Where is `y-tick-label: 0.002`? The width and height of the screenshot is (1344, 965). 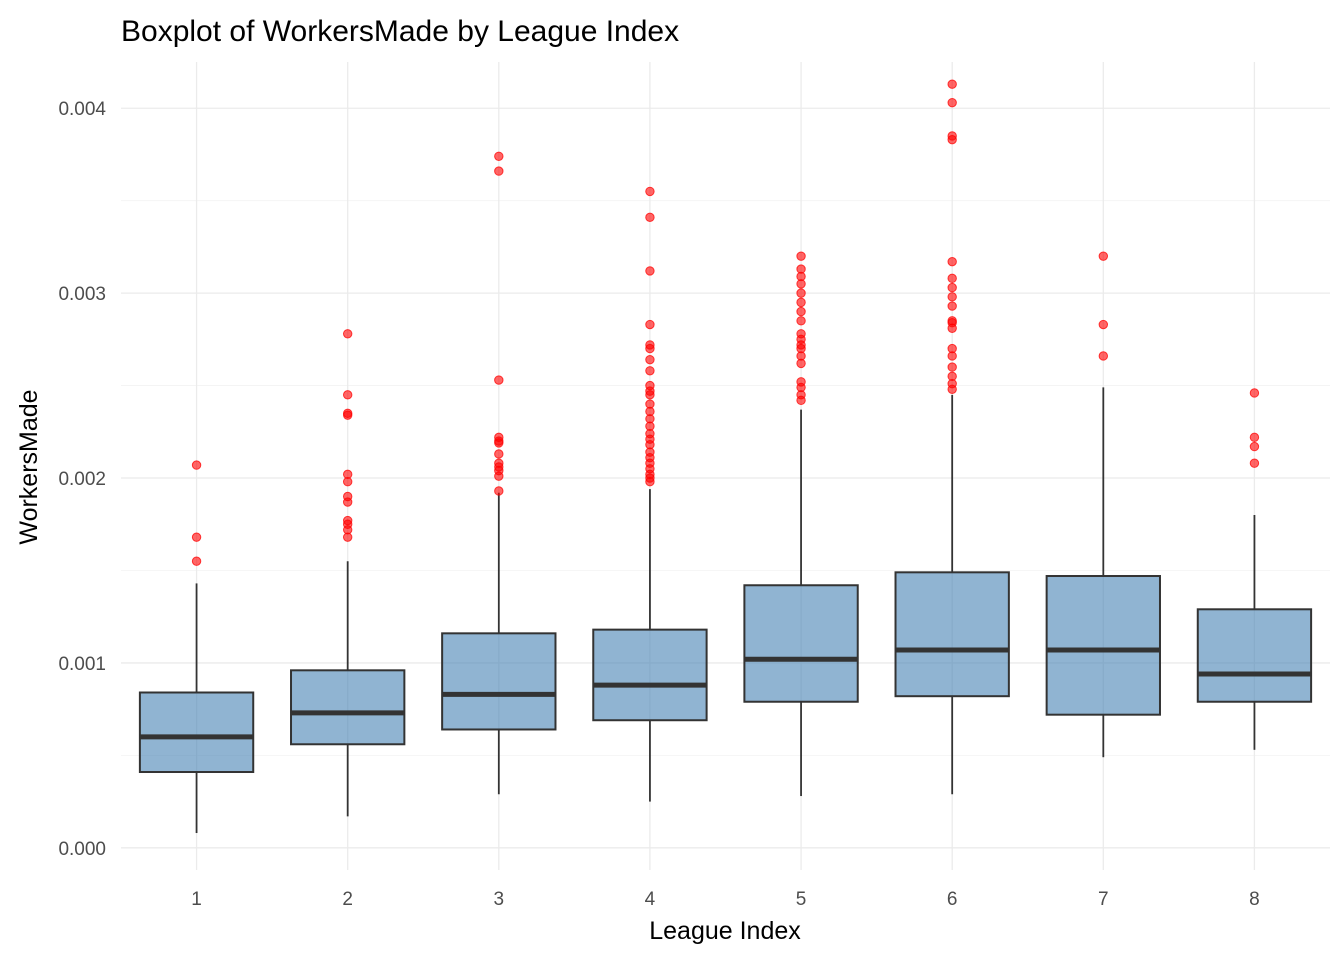
y-tick-label: 0.002 is located at coordinates (82, 479).